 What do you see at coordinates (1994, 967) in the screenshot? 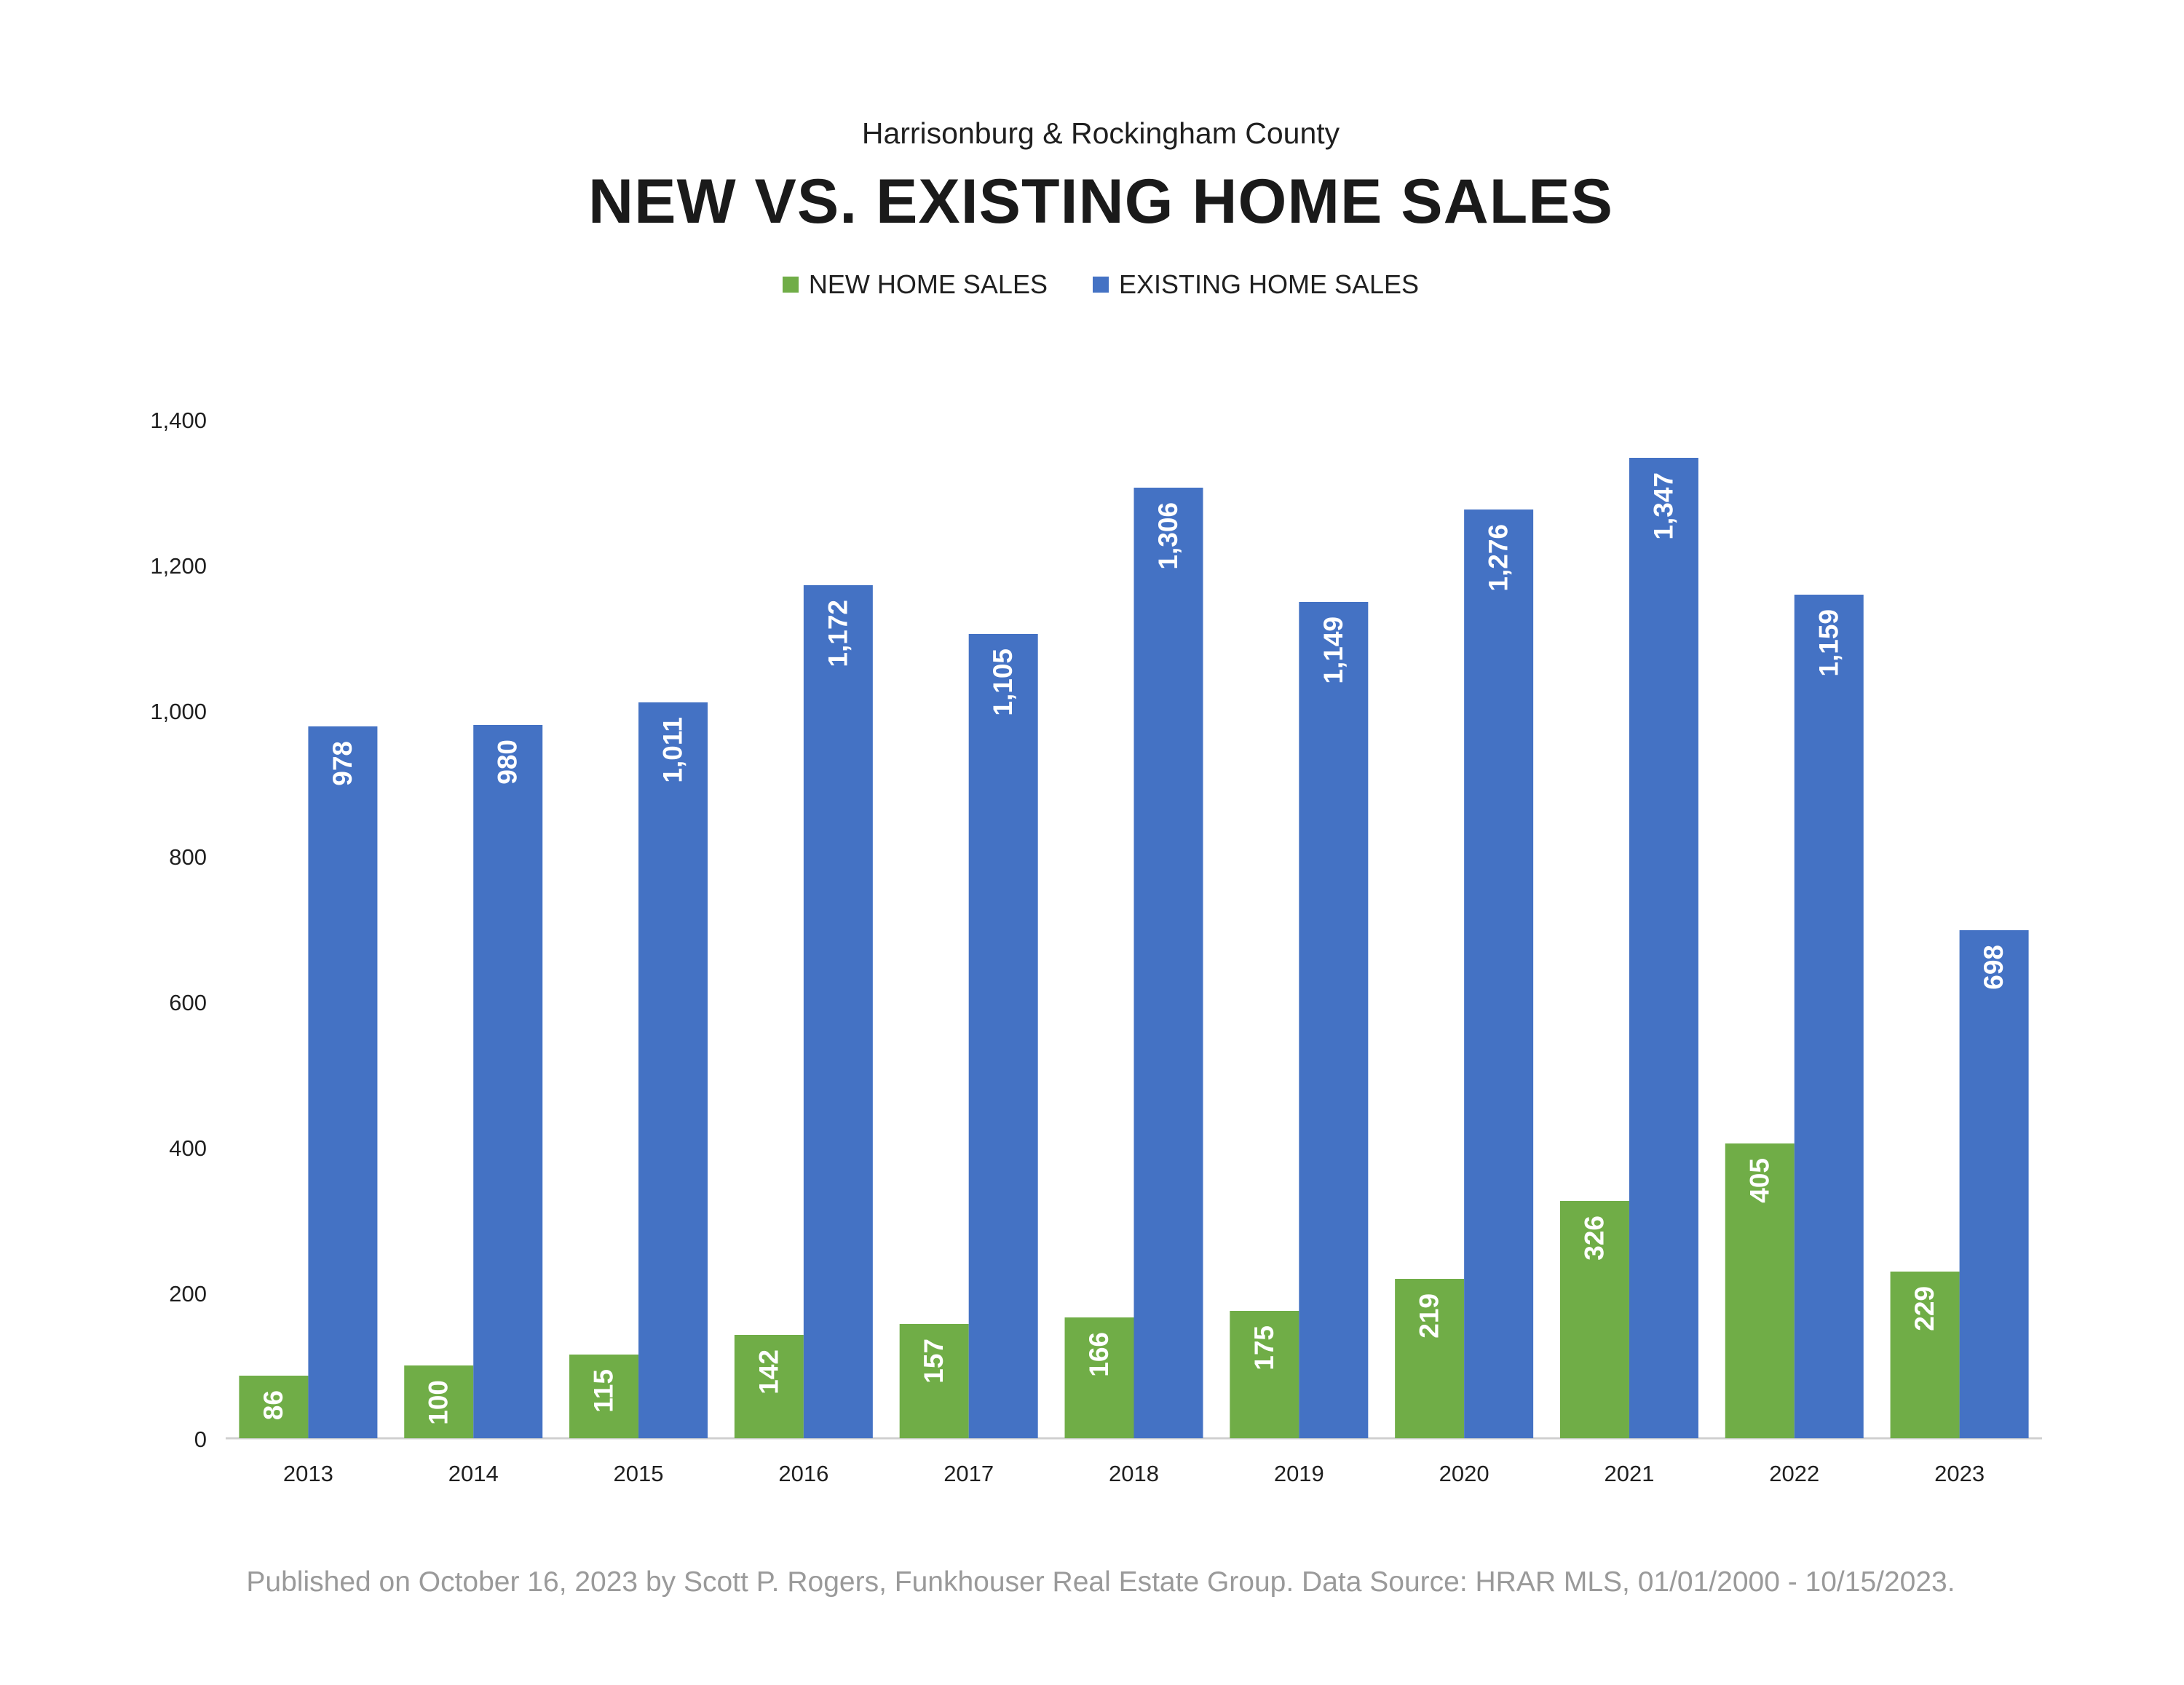
I see `data-label-existing: 698` at bounding box center [1994, 967].